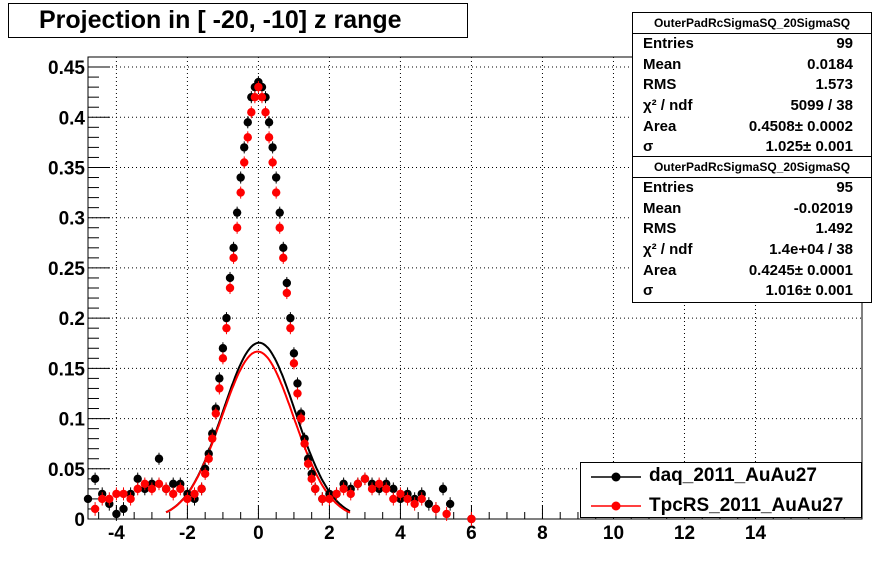 This screenshot has height=578, width=878. Describe the element at coordinates (116, 533) in the screenshot. I see `x-tick-label: -4` at that location.